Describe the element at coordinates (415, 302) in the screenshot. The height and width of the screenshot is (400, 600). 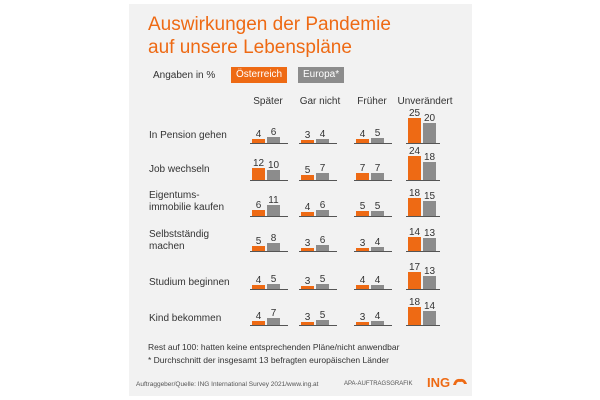
I see `value-label-kind-bekommen-unverandert-austria: 18` at that location.